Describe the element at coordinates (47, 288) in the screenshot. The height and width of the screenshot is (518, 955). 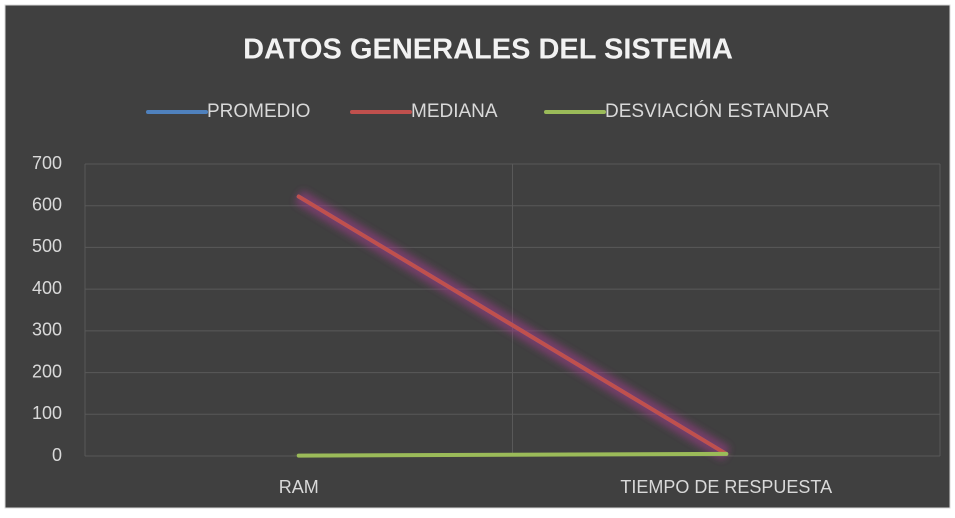
I see `y-tick-label: 400` at that location.